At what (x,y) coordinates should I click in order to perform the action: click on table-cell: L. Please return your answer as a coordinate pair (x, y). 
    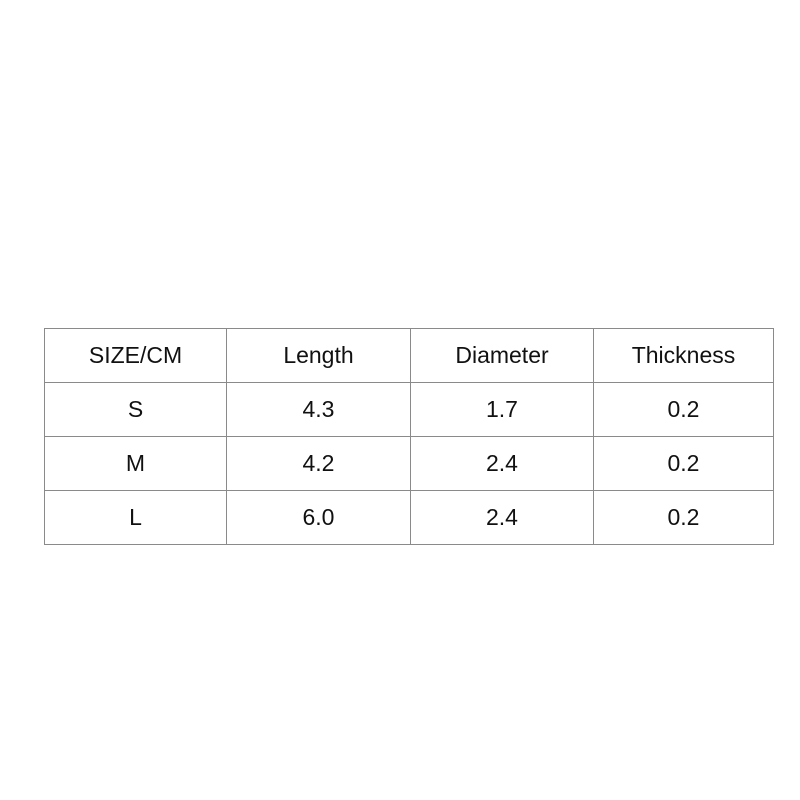
    Looking at the image, I should click on (135, 517).